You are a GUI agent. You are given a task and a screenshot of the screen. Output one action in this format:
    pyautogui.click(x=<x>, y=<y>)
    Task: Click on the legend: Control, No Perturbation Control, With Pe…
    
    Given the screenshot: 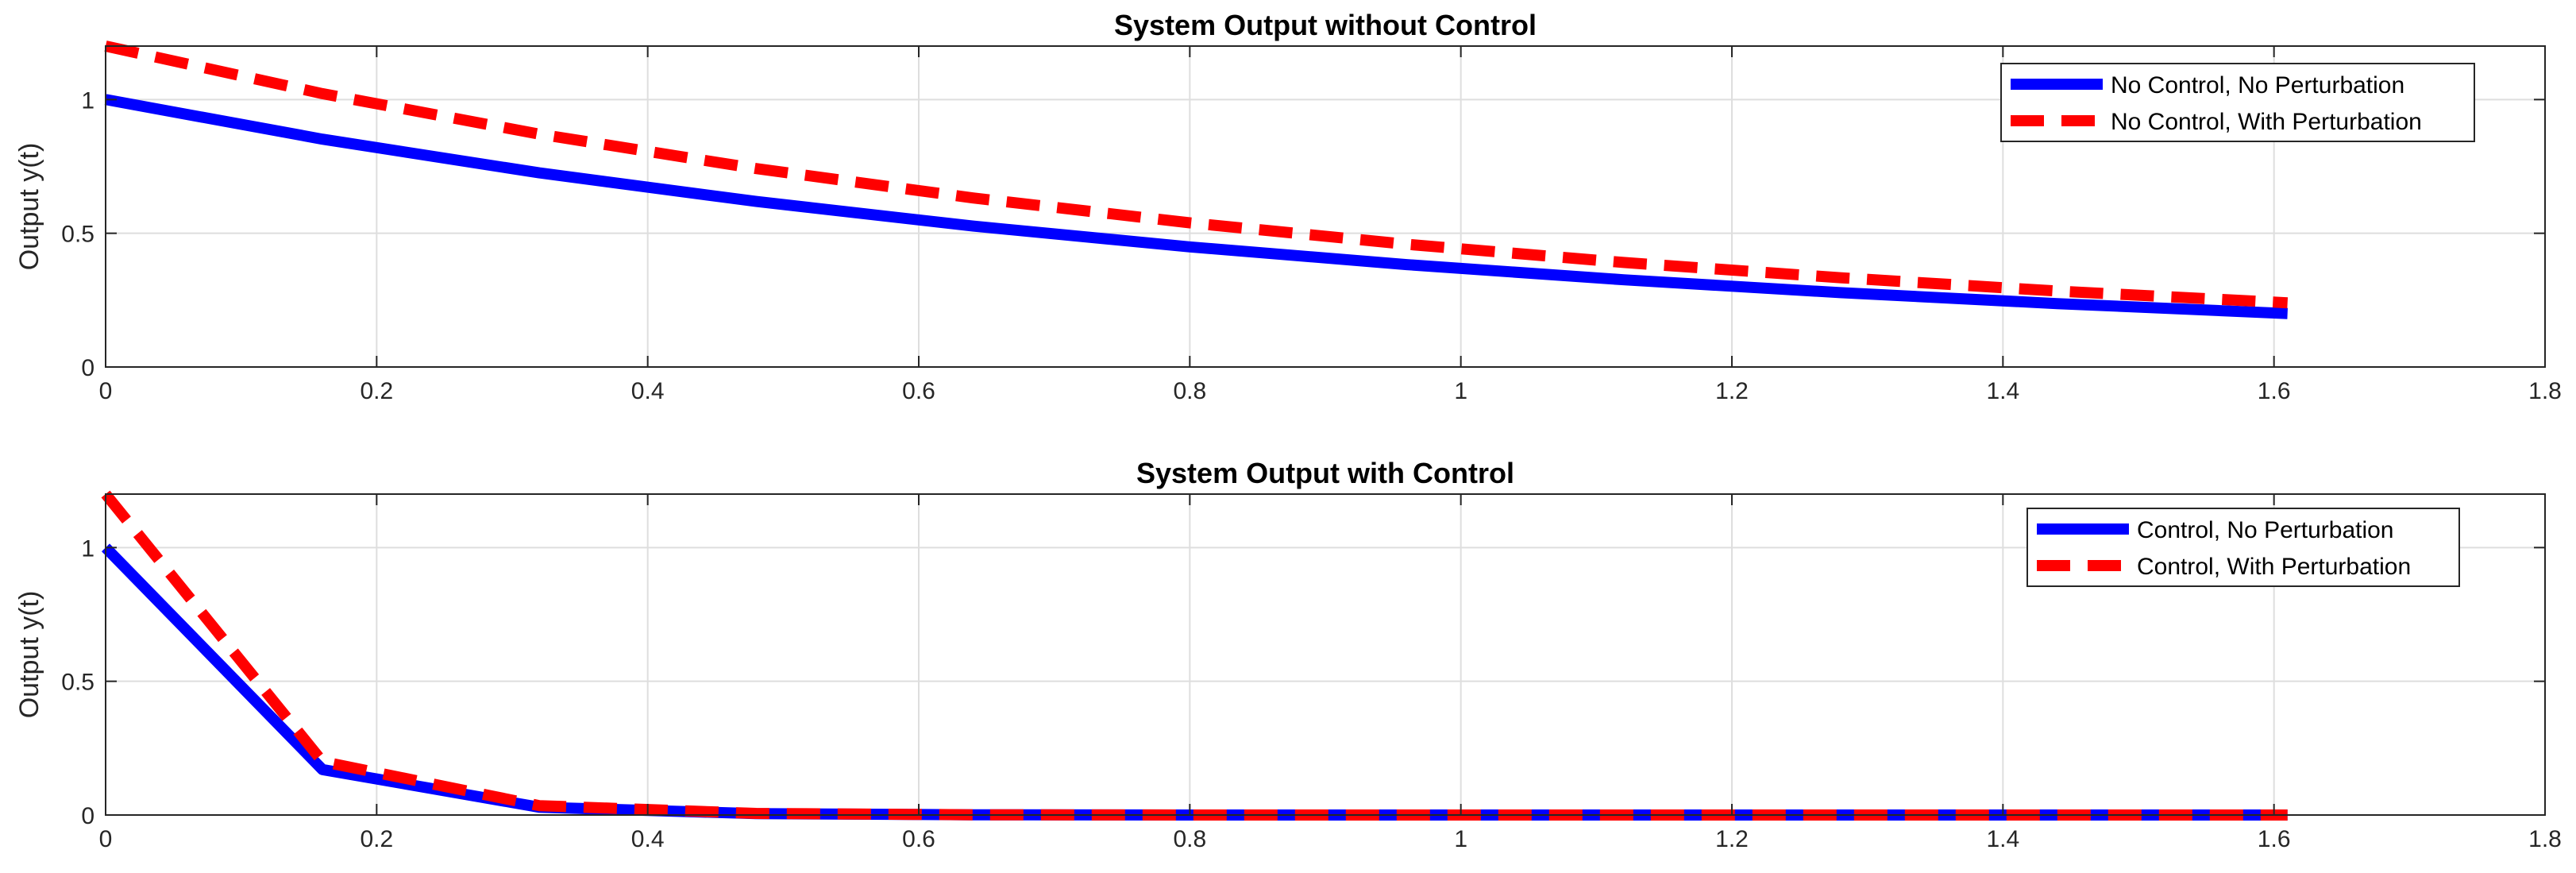 What is the action you would take?
    pyautogui.click(x=2243, y=547)
    